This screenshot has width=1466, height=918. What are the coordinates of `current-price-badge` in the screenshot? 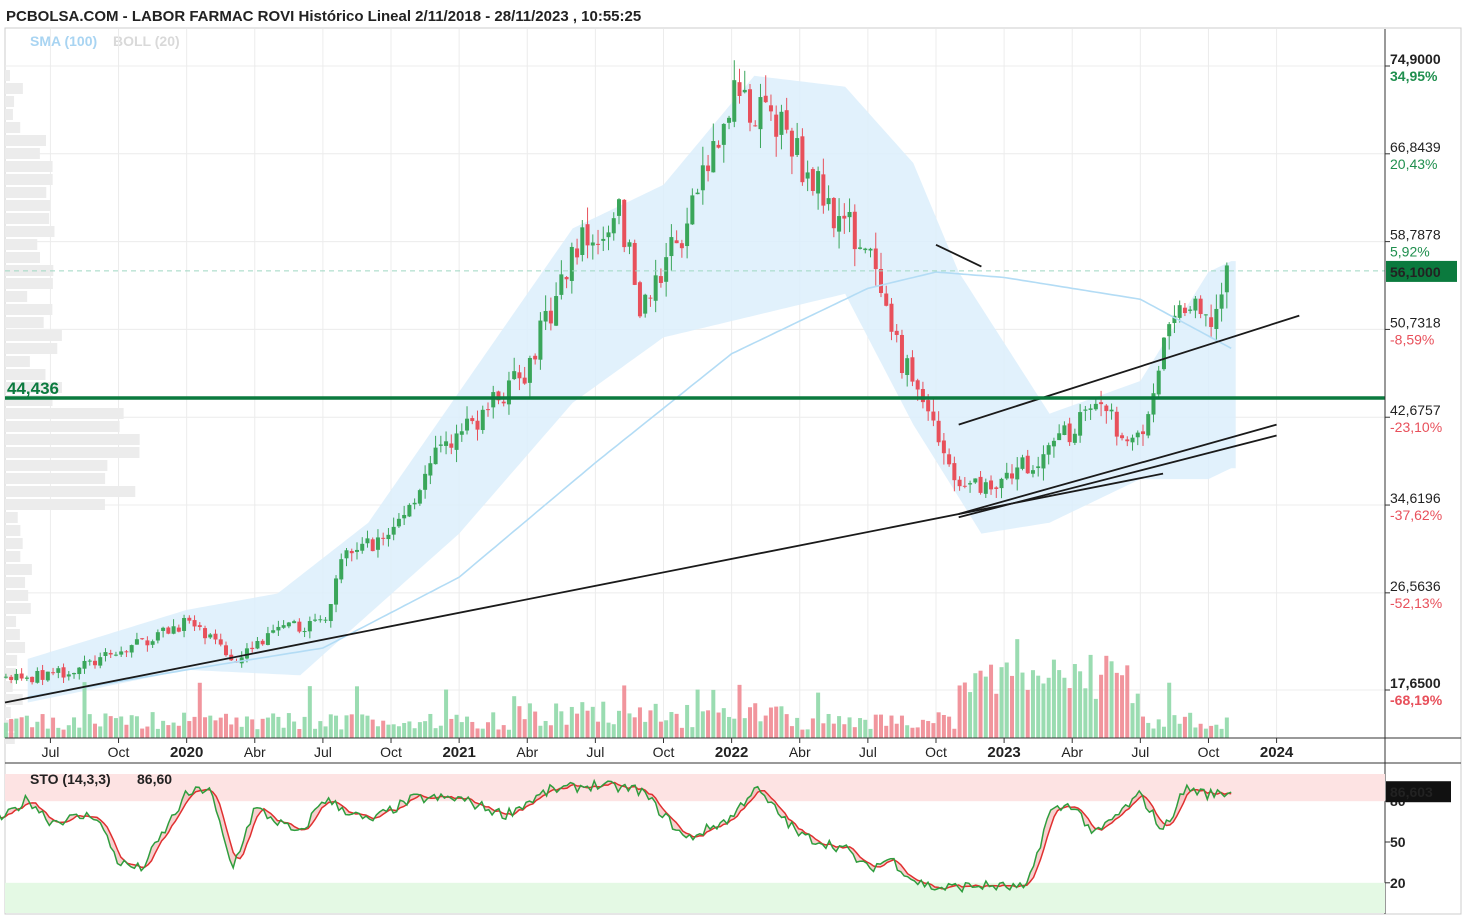 It's located at (1421, 271).